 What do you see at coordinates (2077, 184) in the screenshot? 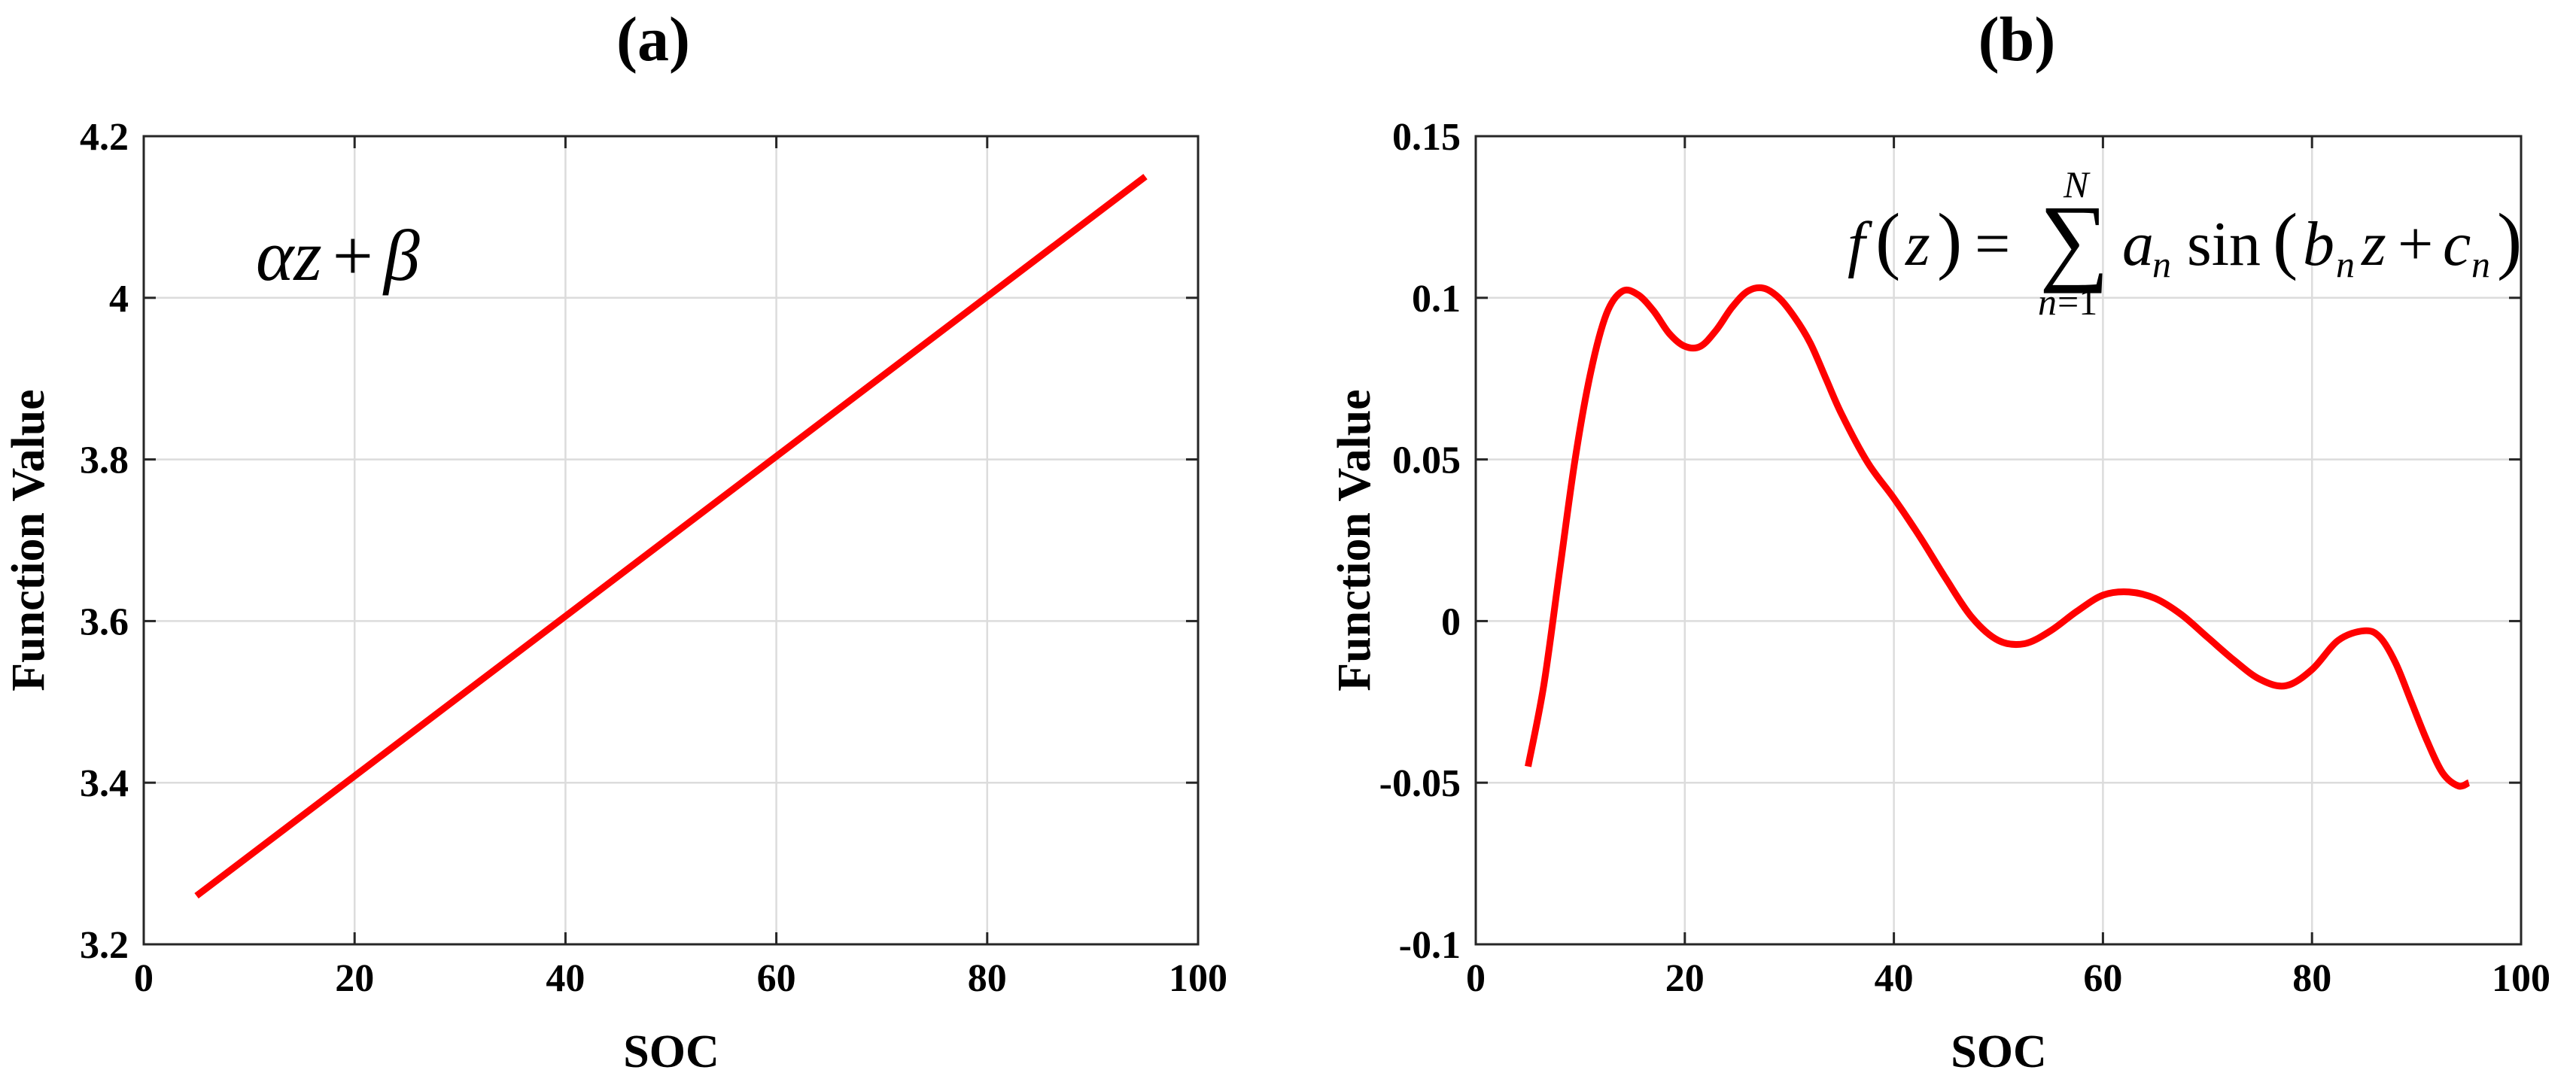
I see `svg-text: N` at bounding box center [2077, 184].